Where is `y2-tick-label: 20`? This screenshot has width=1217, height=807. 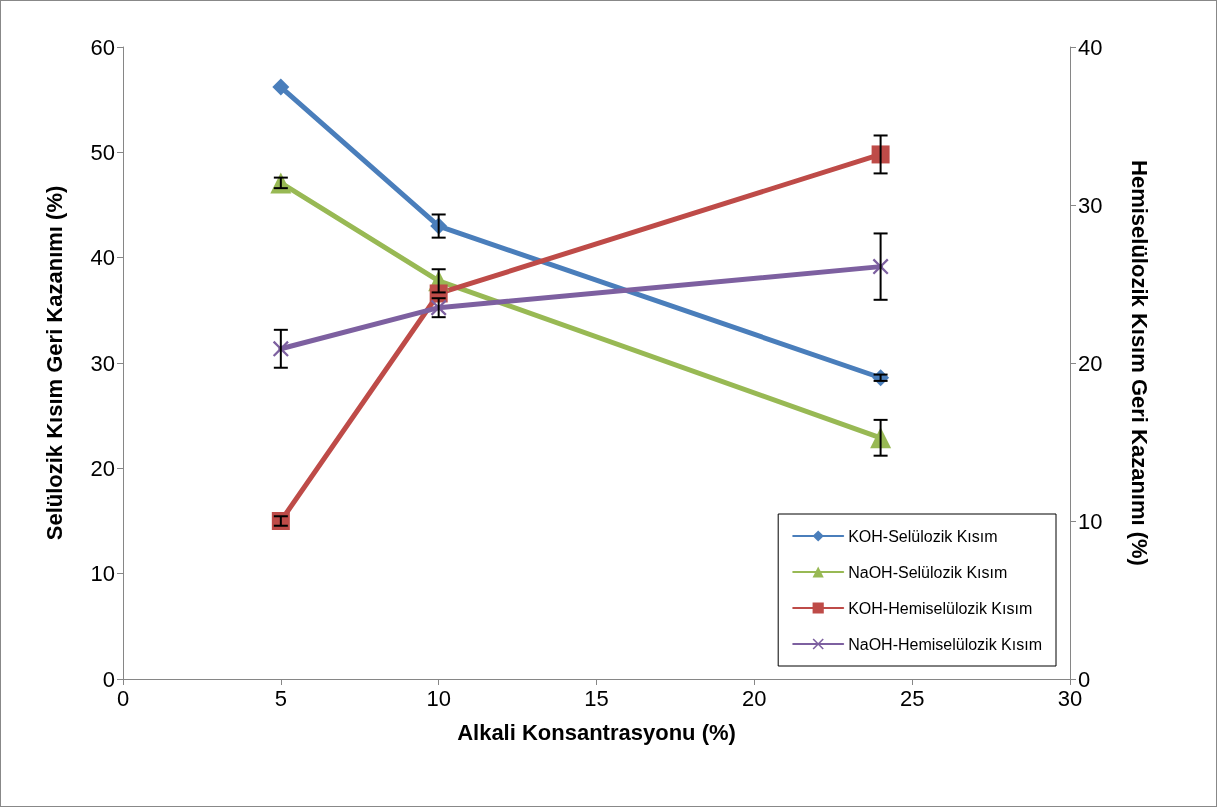
y2-tick-label: 20 is located at coordinates (1090, 363).